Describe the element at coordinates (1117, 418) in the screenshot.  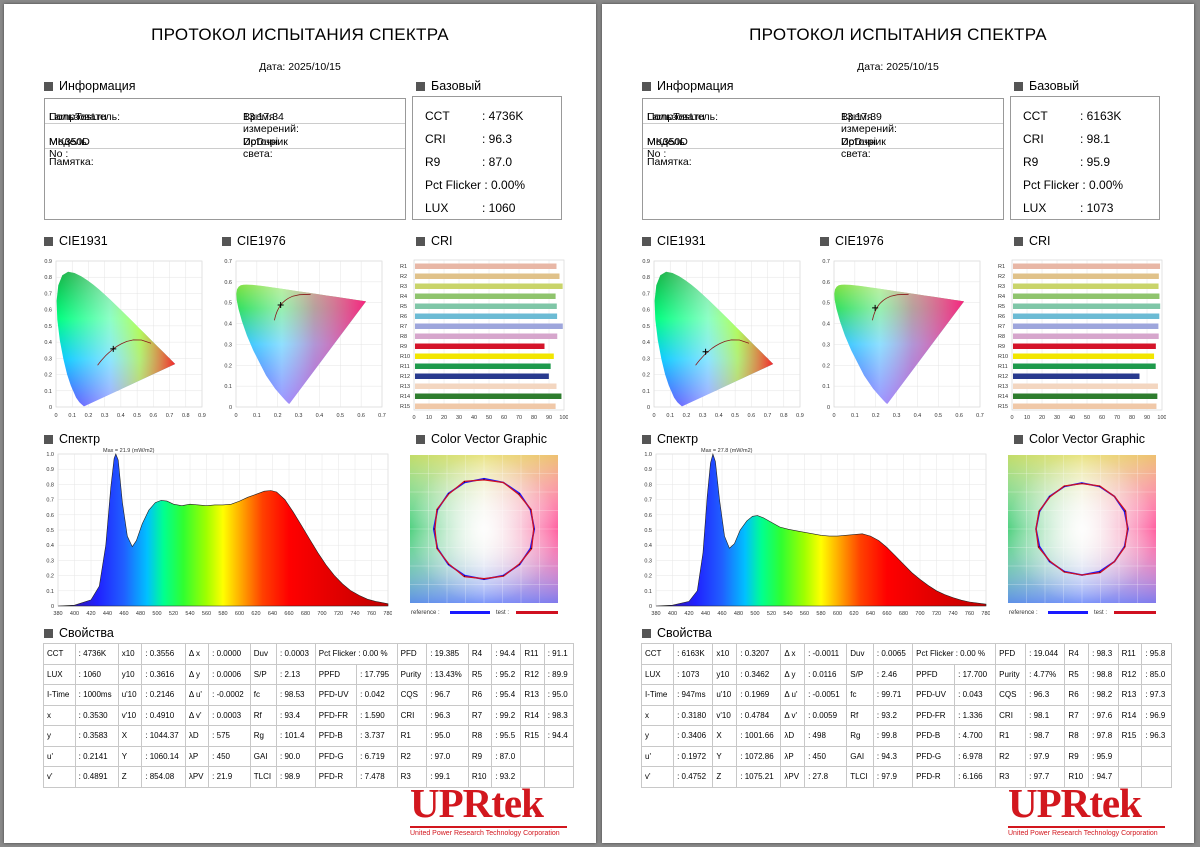
I see `x-tick-label: 70` at that location.